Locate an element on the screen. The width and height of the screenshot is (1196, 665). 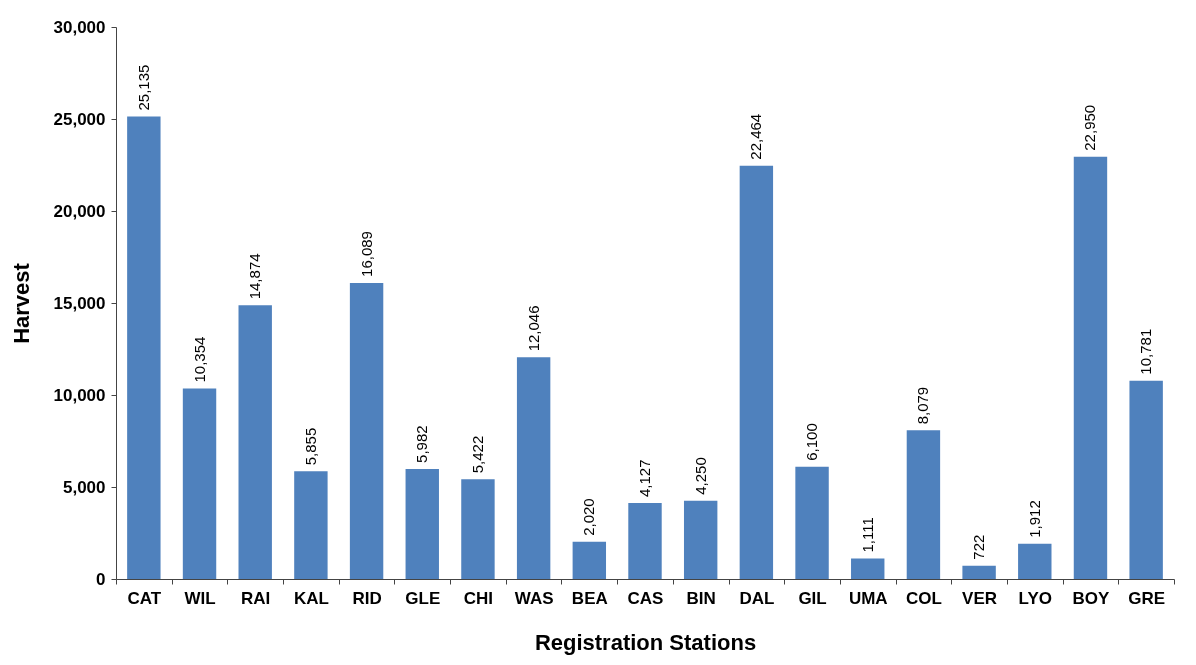
data-label: 1,912 is located at coordinates (1034, 519).